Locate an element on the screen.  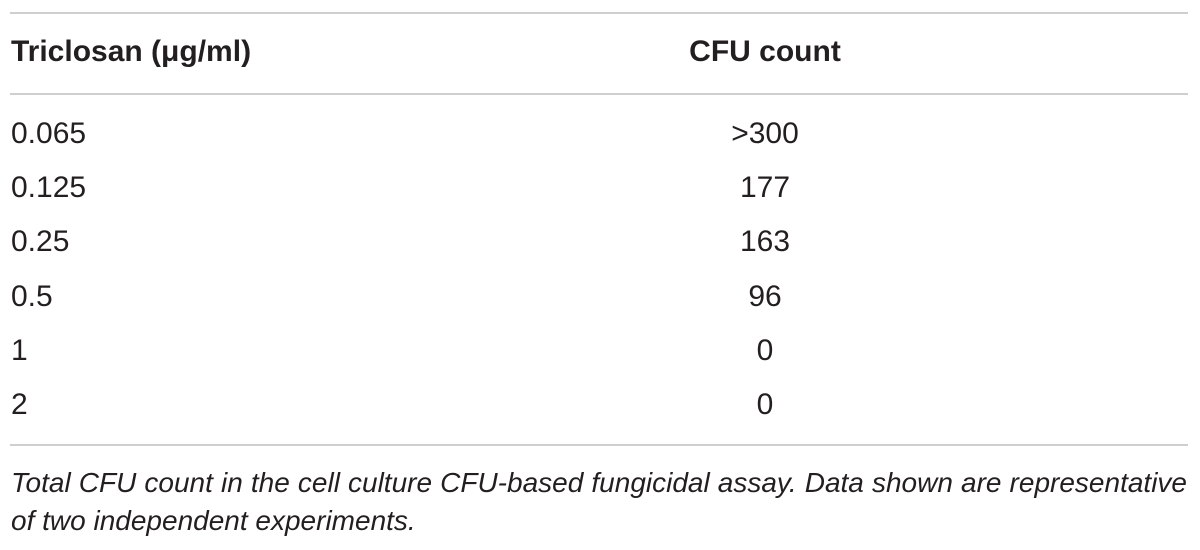
table-cell: 1 is located at coordinates (19, 350).